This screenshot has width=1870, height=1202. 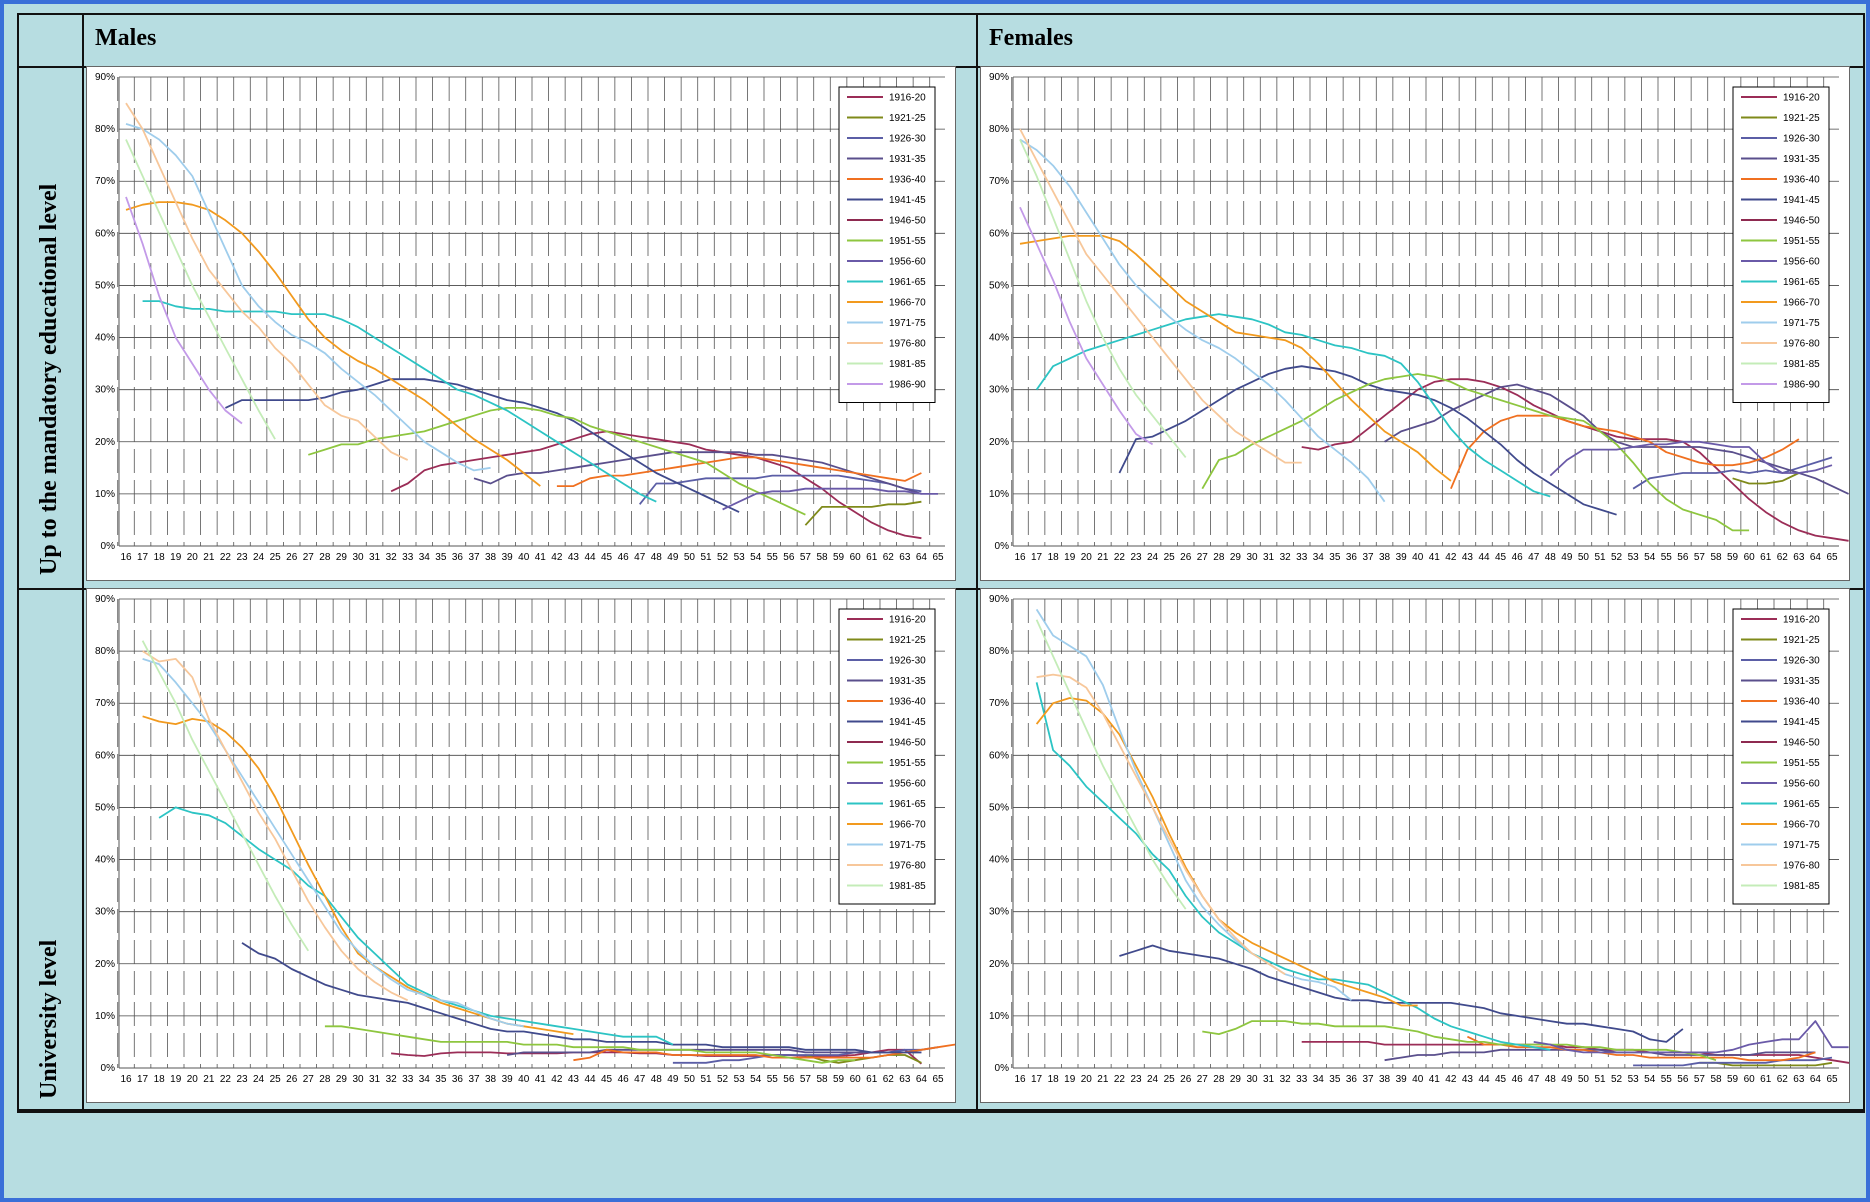 What do you see at coordinates (907, 159) in the screenshot?
I see `legend-label: 1931-35` at bounding box center [907, 159].